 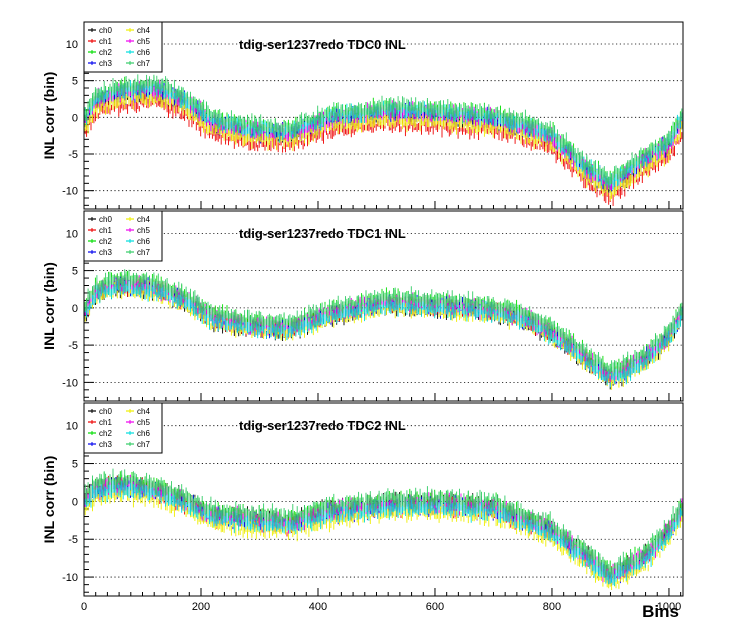 What do you see at coordinates (84, 607) in the screenshot?
I see `x-tick-label: 0` at bounding box center [84, 607].